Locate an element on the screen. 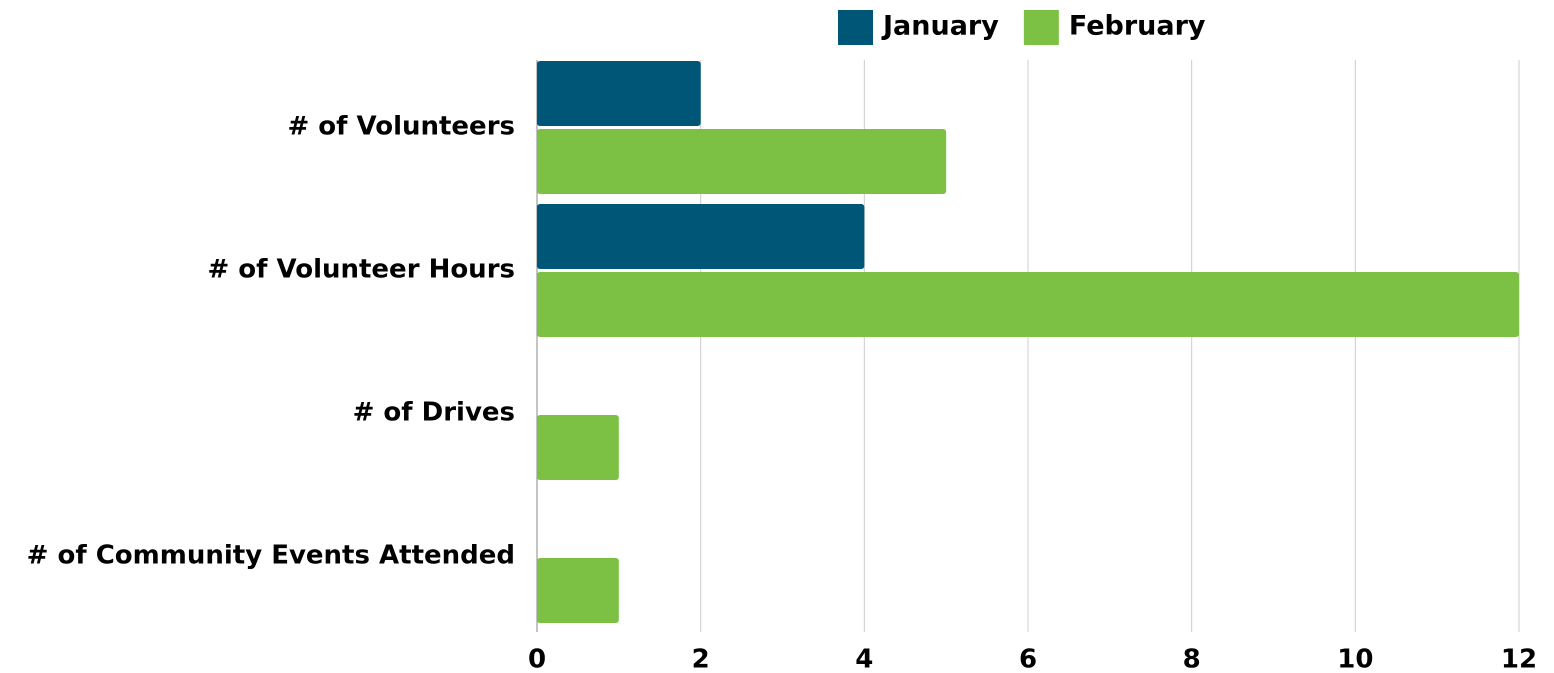  x-tick-label: 10 is located at coordinates (1355, 659).